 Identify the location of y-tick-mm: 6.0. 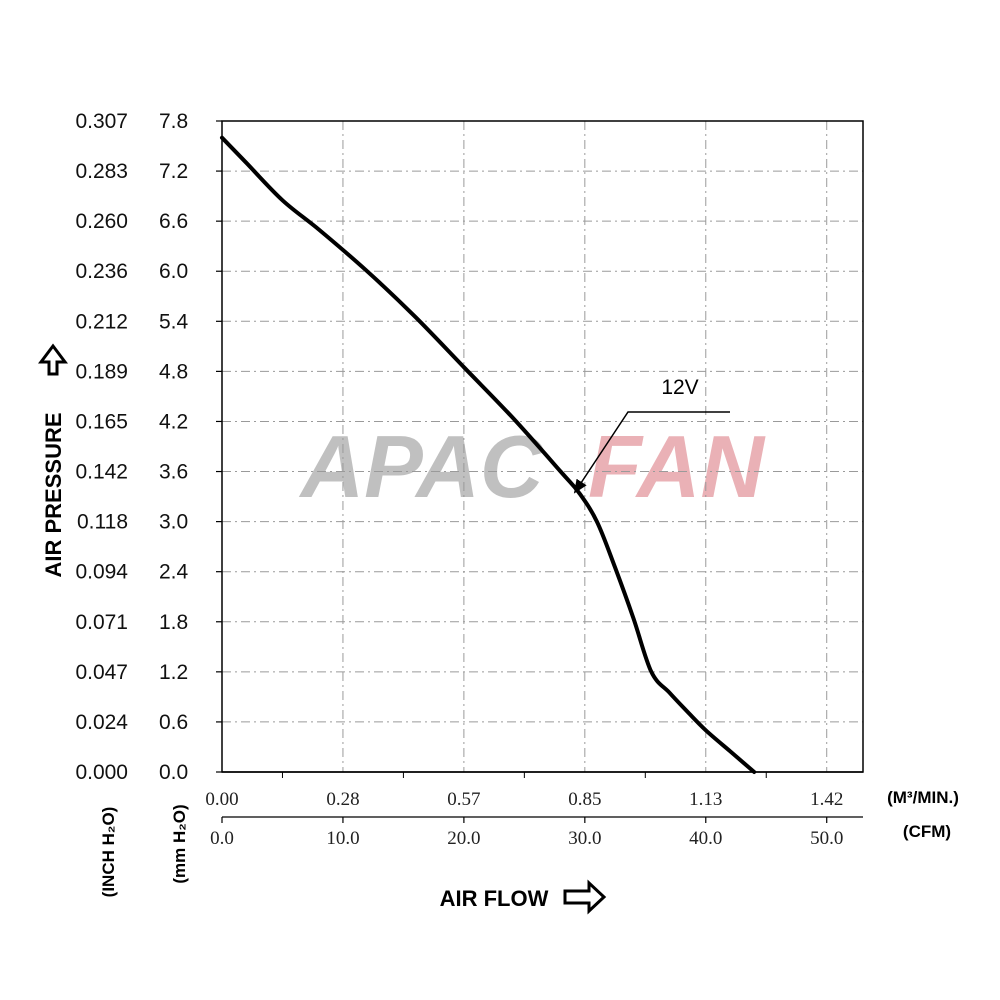
(173, 271).